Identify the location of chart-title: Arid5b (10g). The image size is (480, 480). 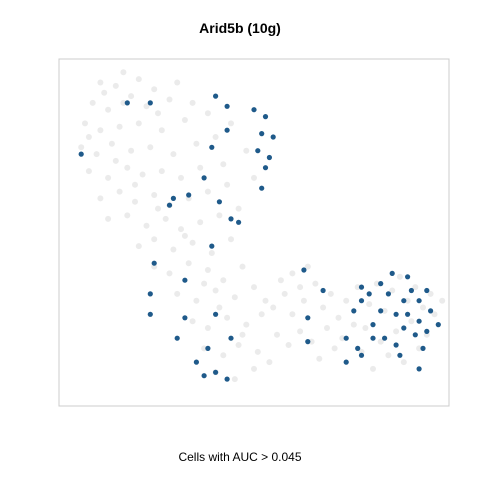
(240, 28).